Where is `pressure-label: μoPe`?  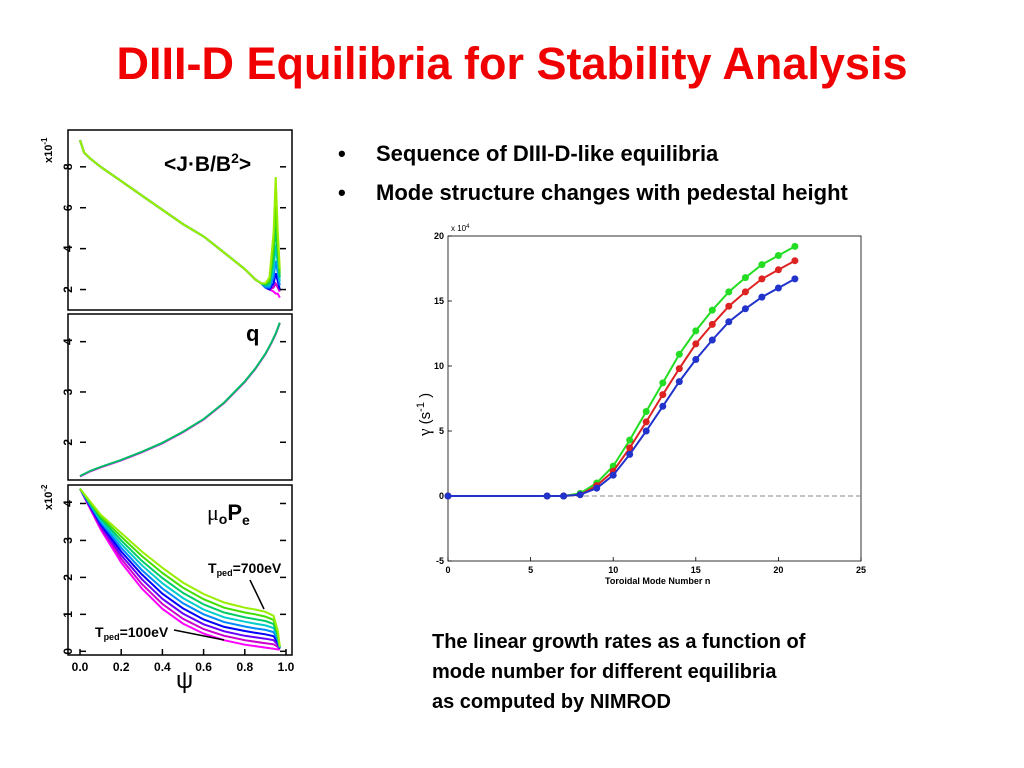
pressure-label: μoPe is located at coordinates (228, 514).